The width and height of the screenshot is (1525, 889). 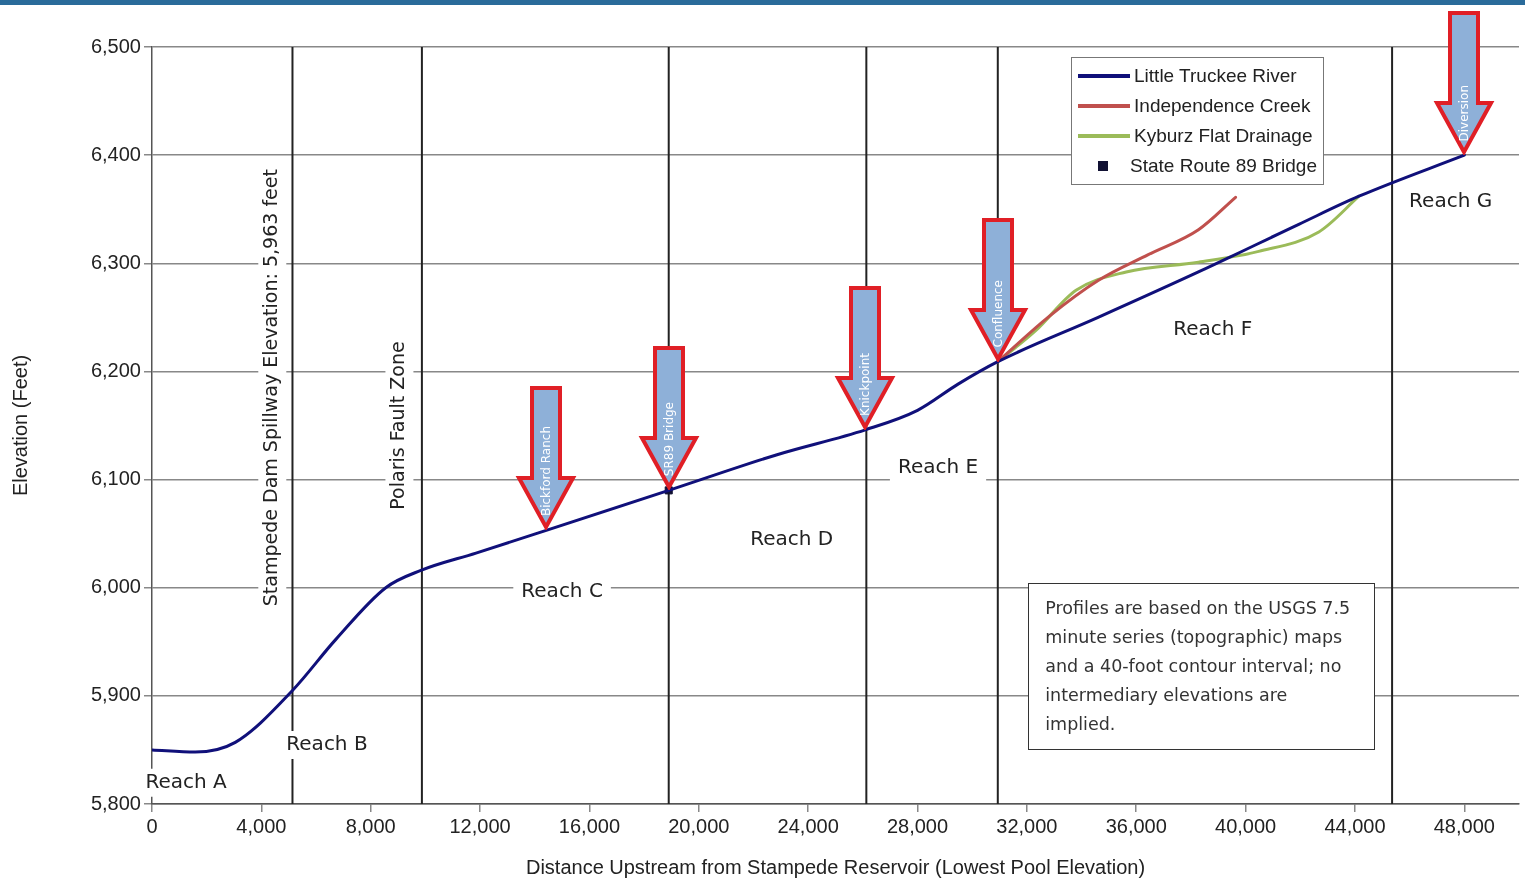 I want to click on annotation: Reach D, so click(x=792, y=538).